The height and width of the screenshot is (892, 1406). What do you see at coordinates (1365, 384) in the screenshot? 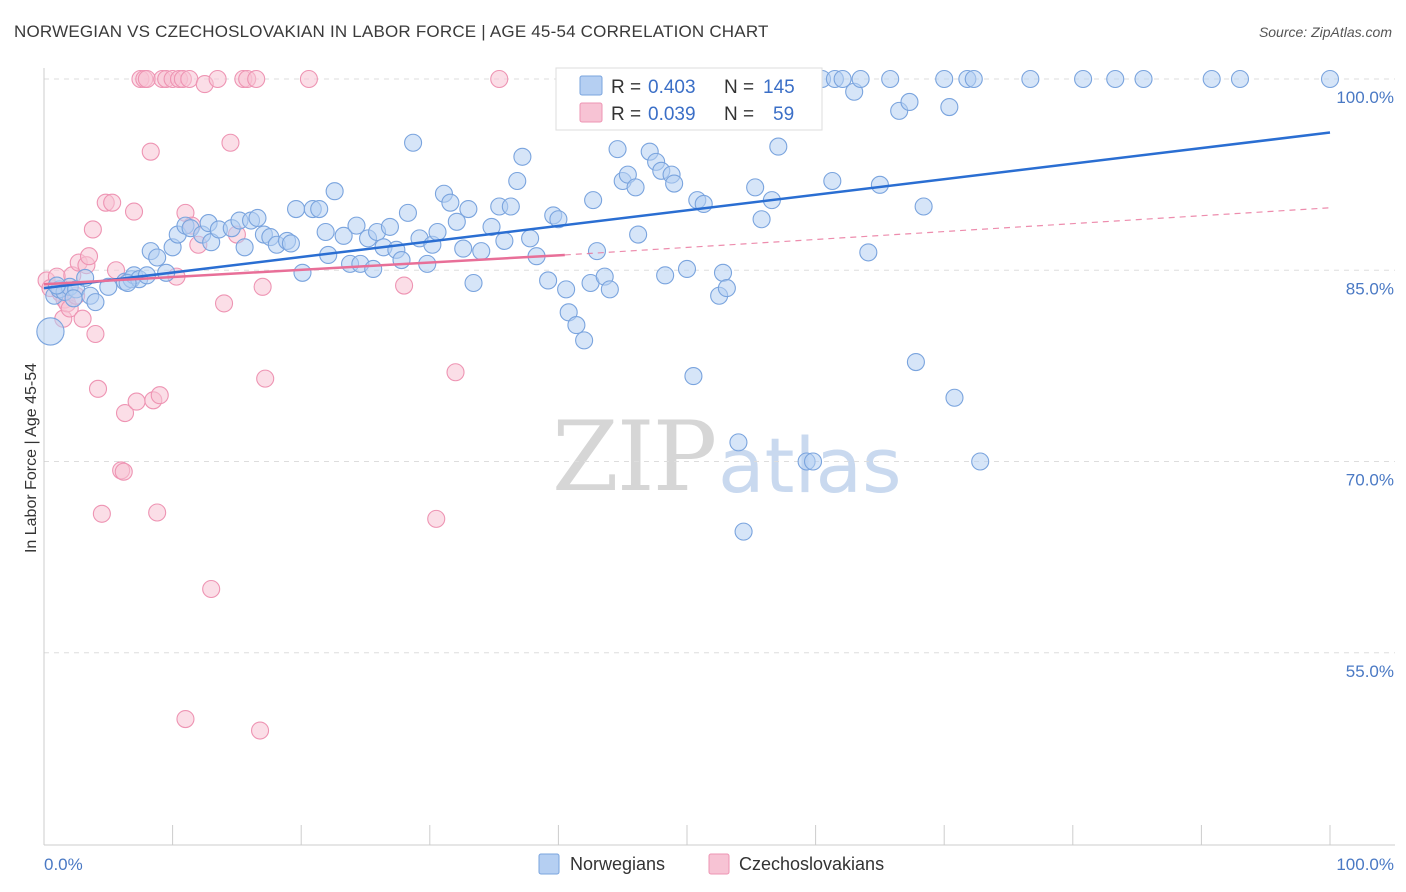
I see `y-tick-labels: 100.0% 85.0% 70.0% 55.0%` at bounding box center [1365, 384].